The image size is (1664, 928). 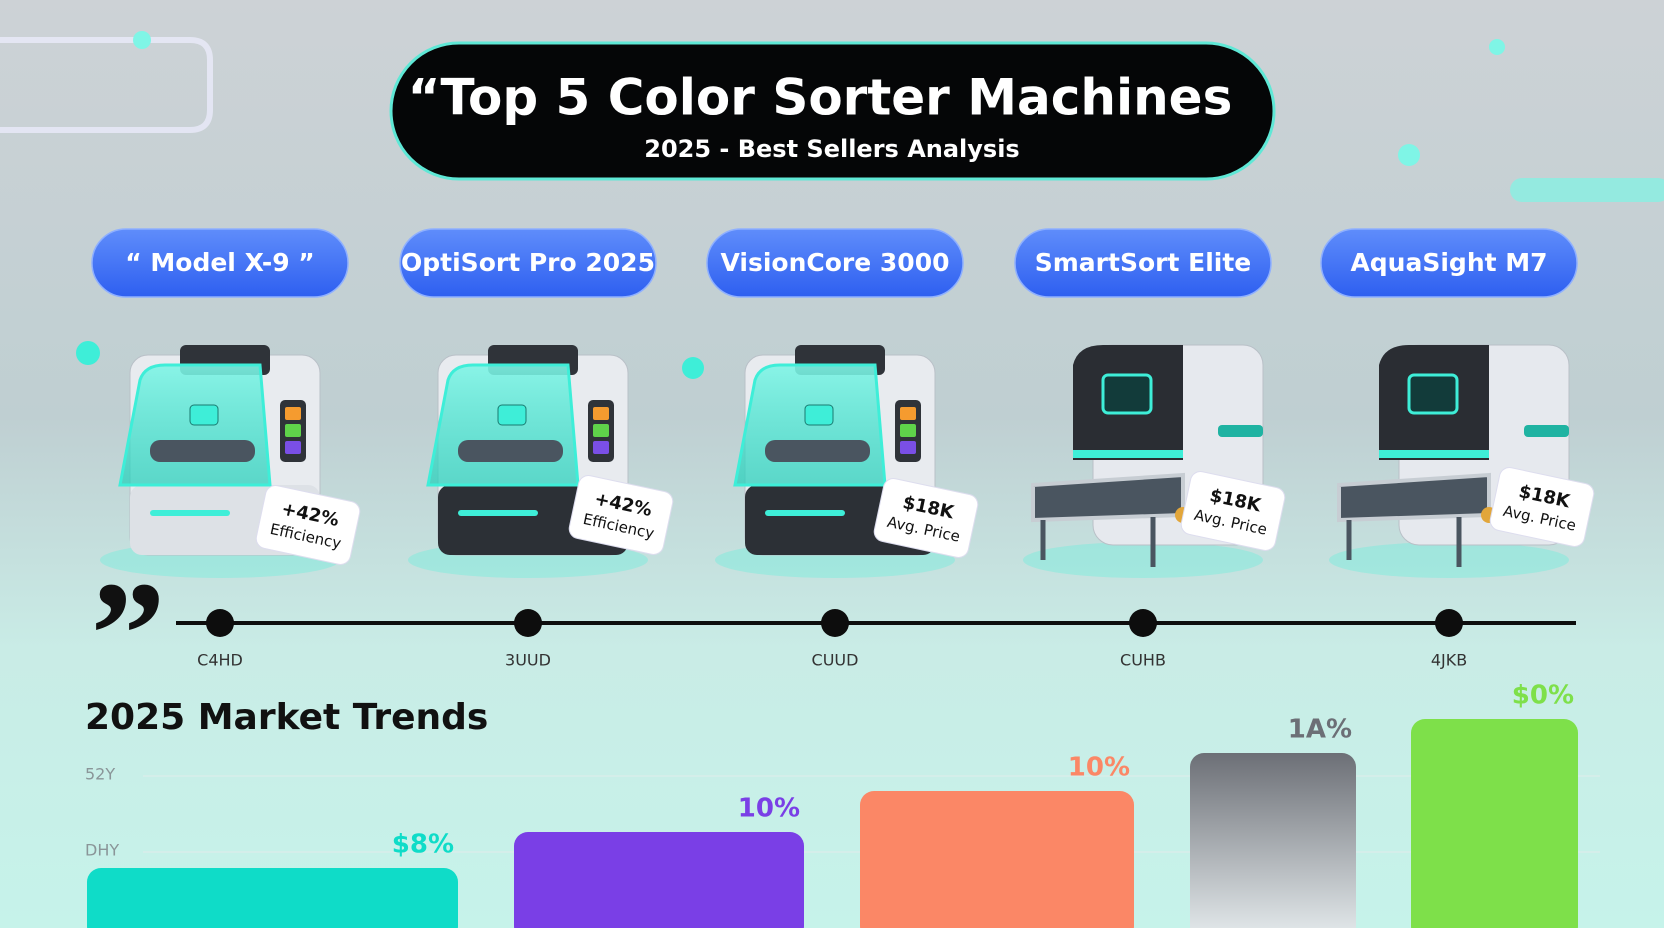 I want to click on title-pill, so click(x=832, y=111).